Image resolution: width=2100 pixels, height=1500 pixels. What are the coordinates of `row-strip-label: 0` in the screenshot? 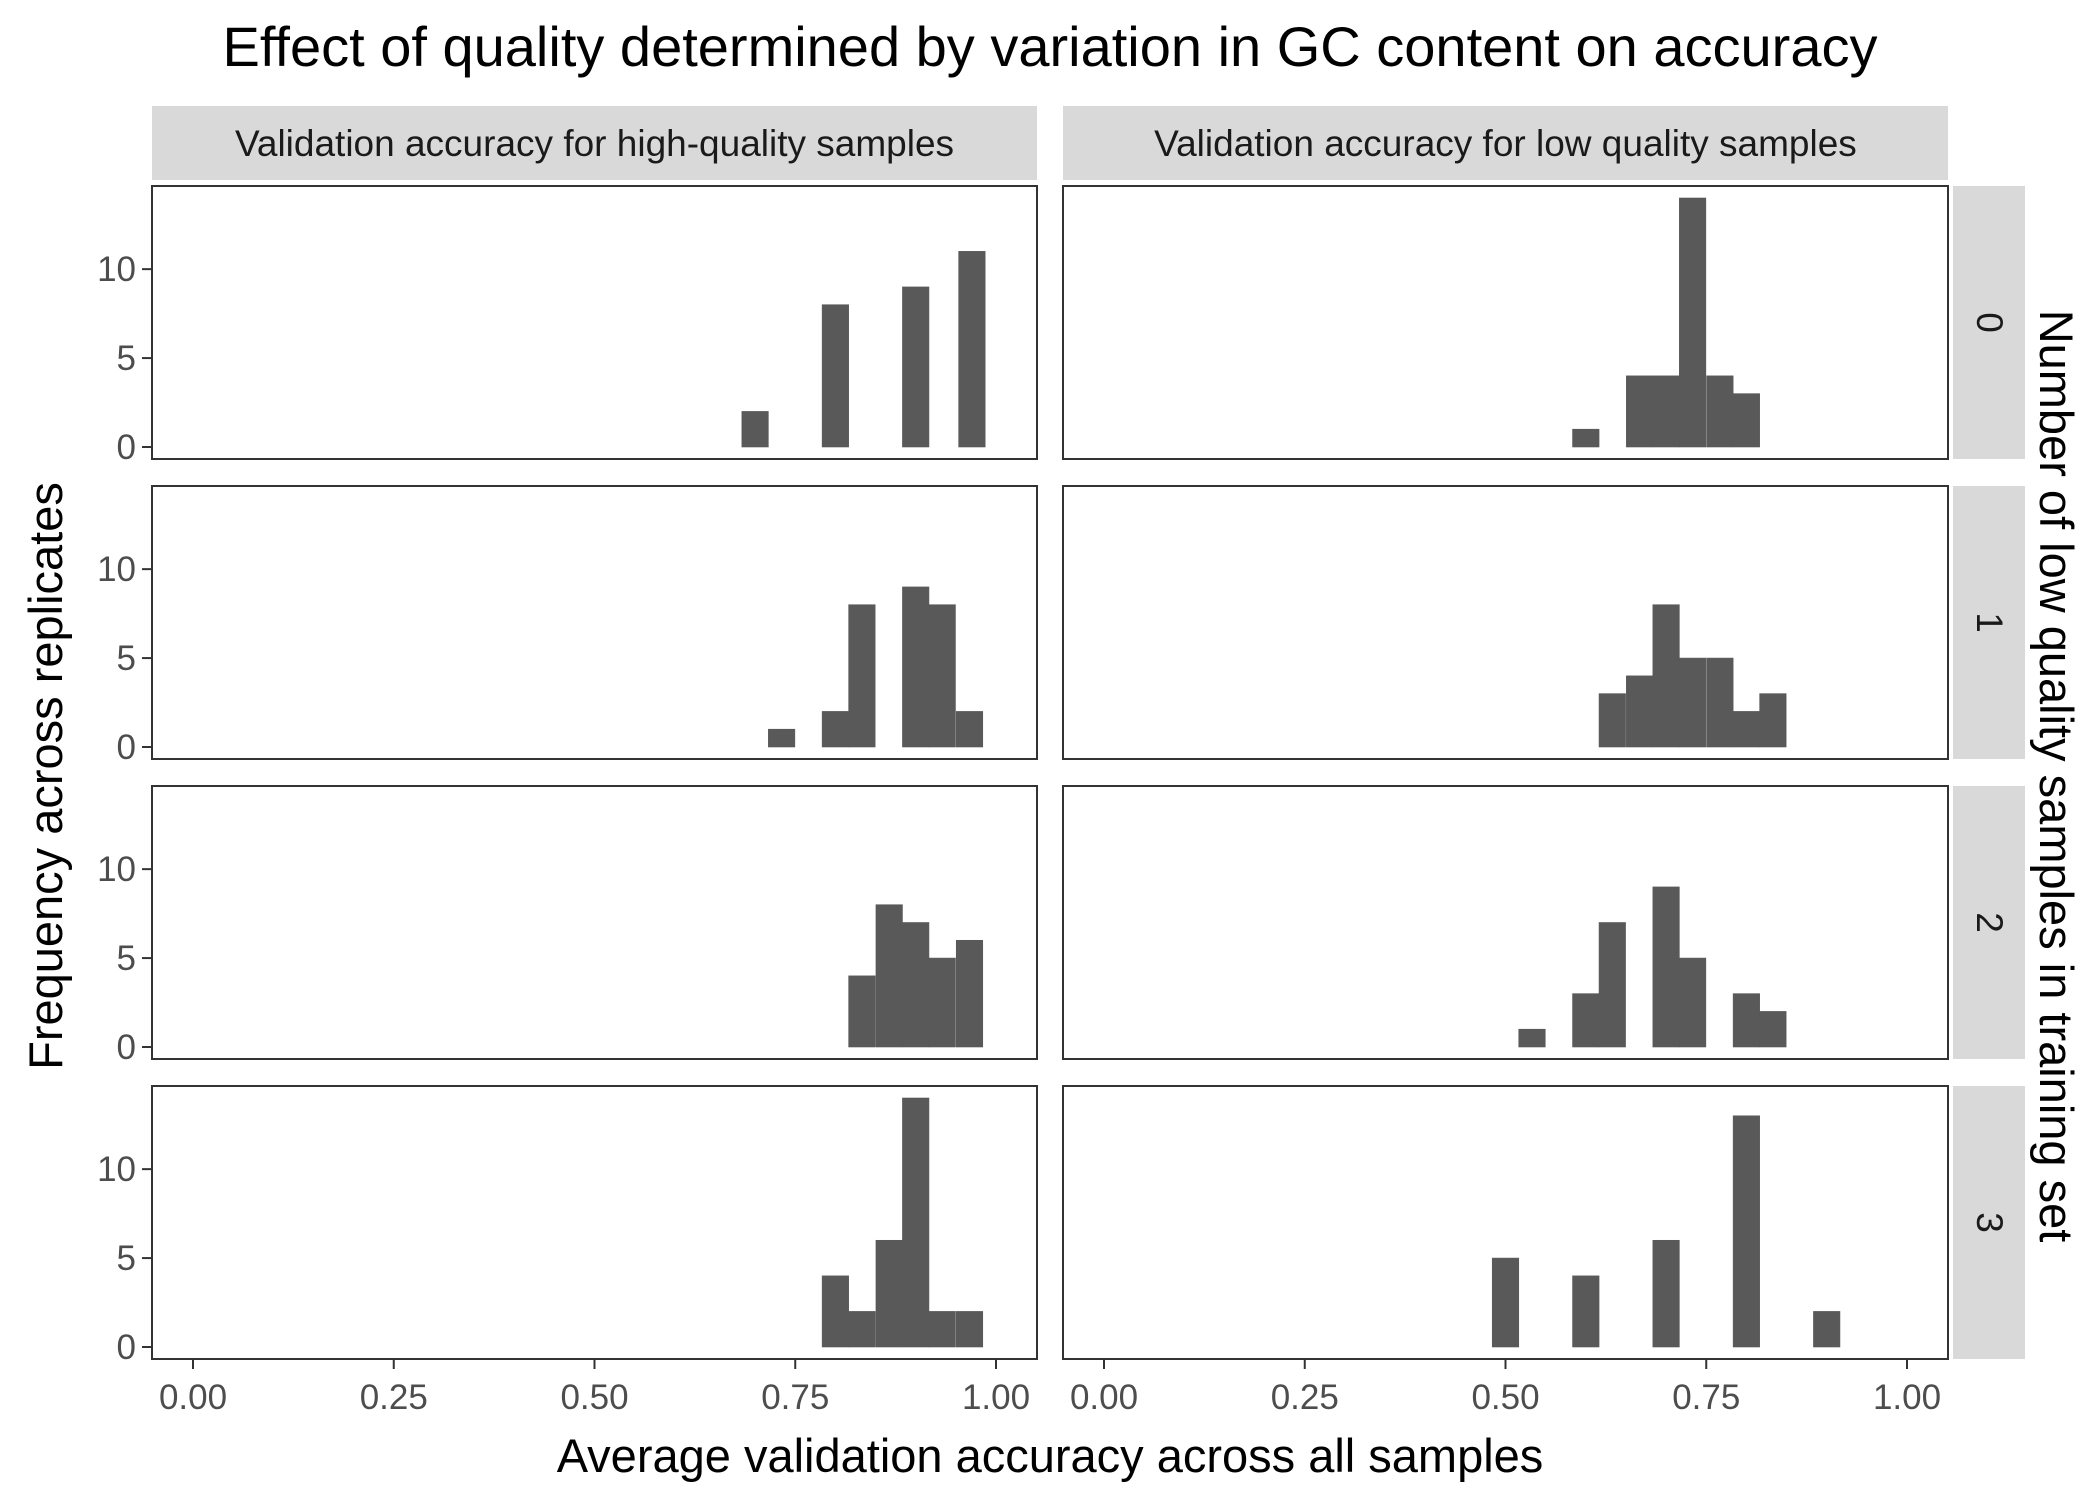 It's located at (1989, 322).